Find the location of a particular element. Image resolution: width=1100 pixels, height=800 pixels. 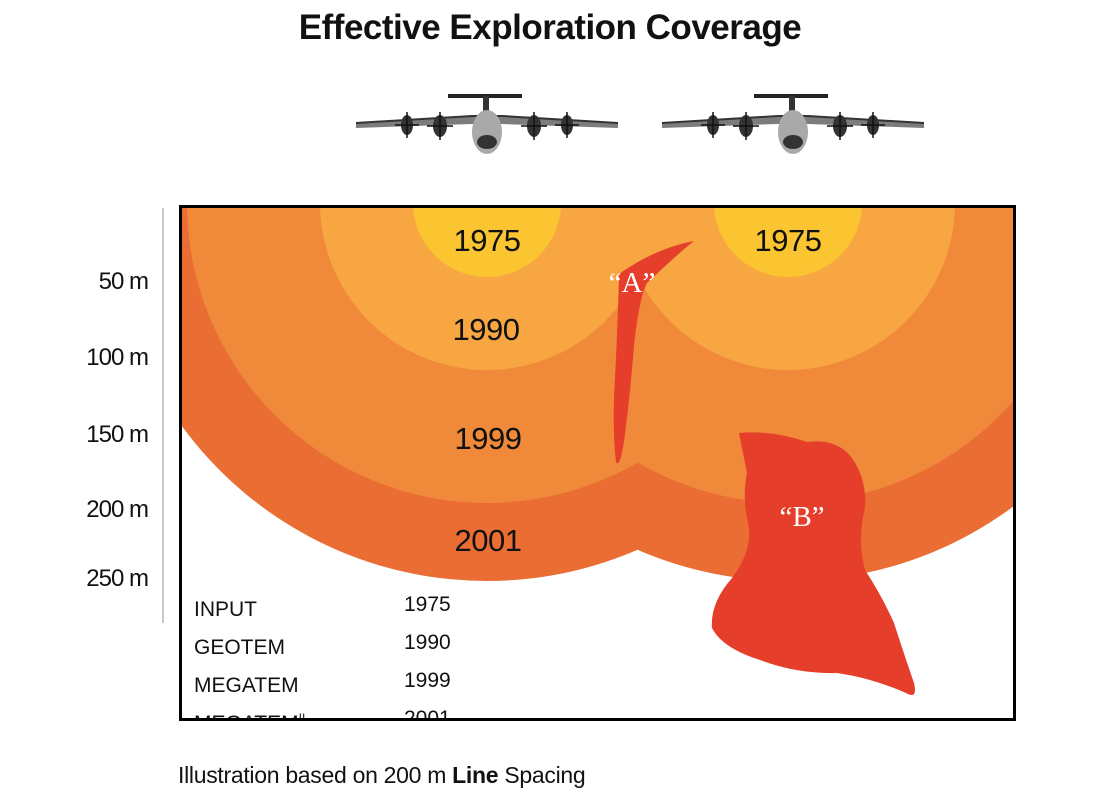

anomaly-a-label: “A” is located at coordinates (632, 283).